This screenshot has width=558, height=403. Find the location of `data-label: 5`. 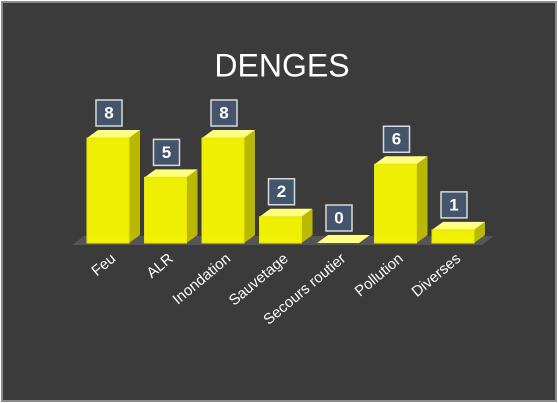

data-label: 5 is located at coordinates (166, 152).